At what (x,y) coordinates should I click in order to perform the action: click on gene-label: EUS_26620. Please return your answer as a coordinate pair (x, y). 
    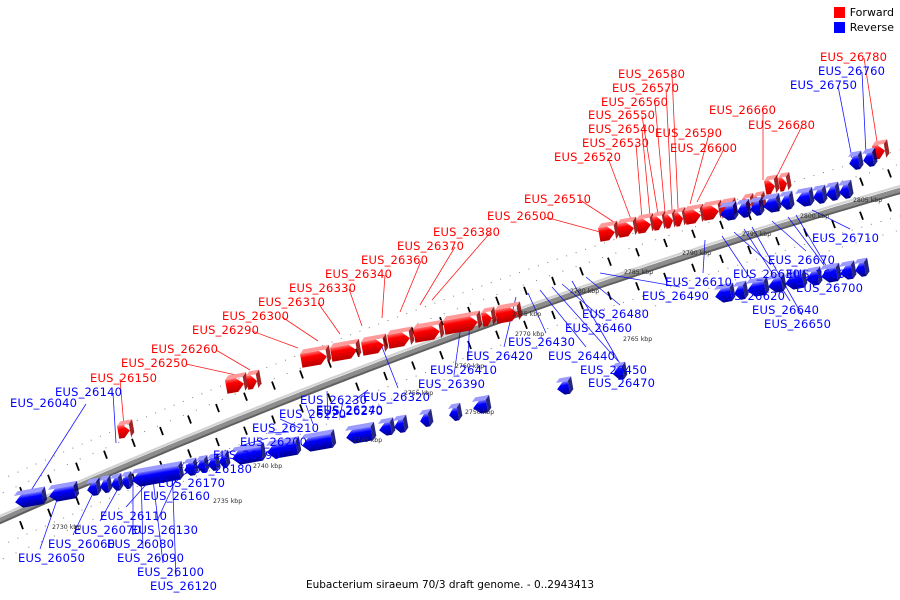
    Looking at the image, I should click on (752, 296).